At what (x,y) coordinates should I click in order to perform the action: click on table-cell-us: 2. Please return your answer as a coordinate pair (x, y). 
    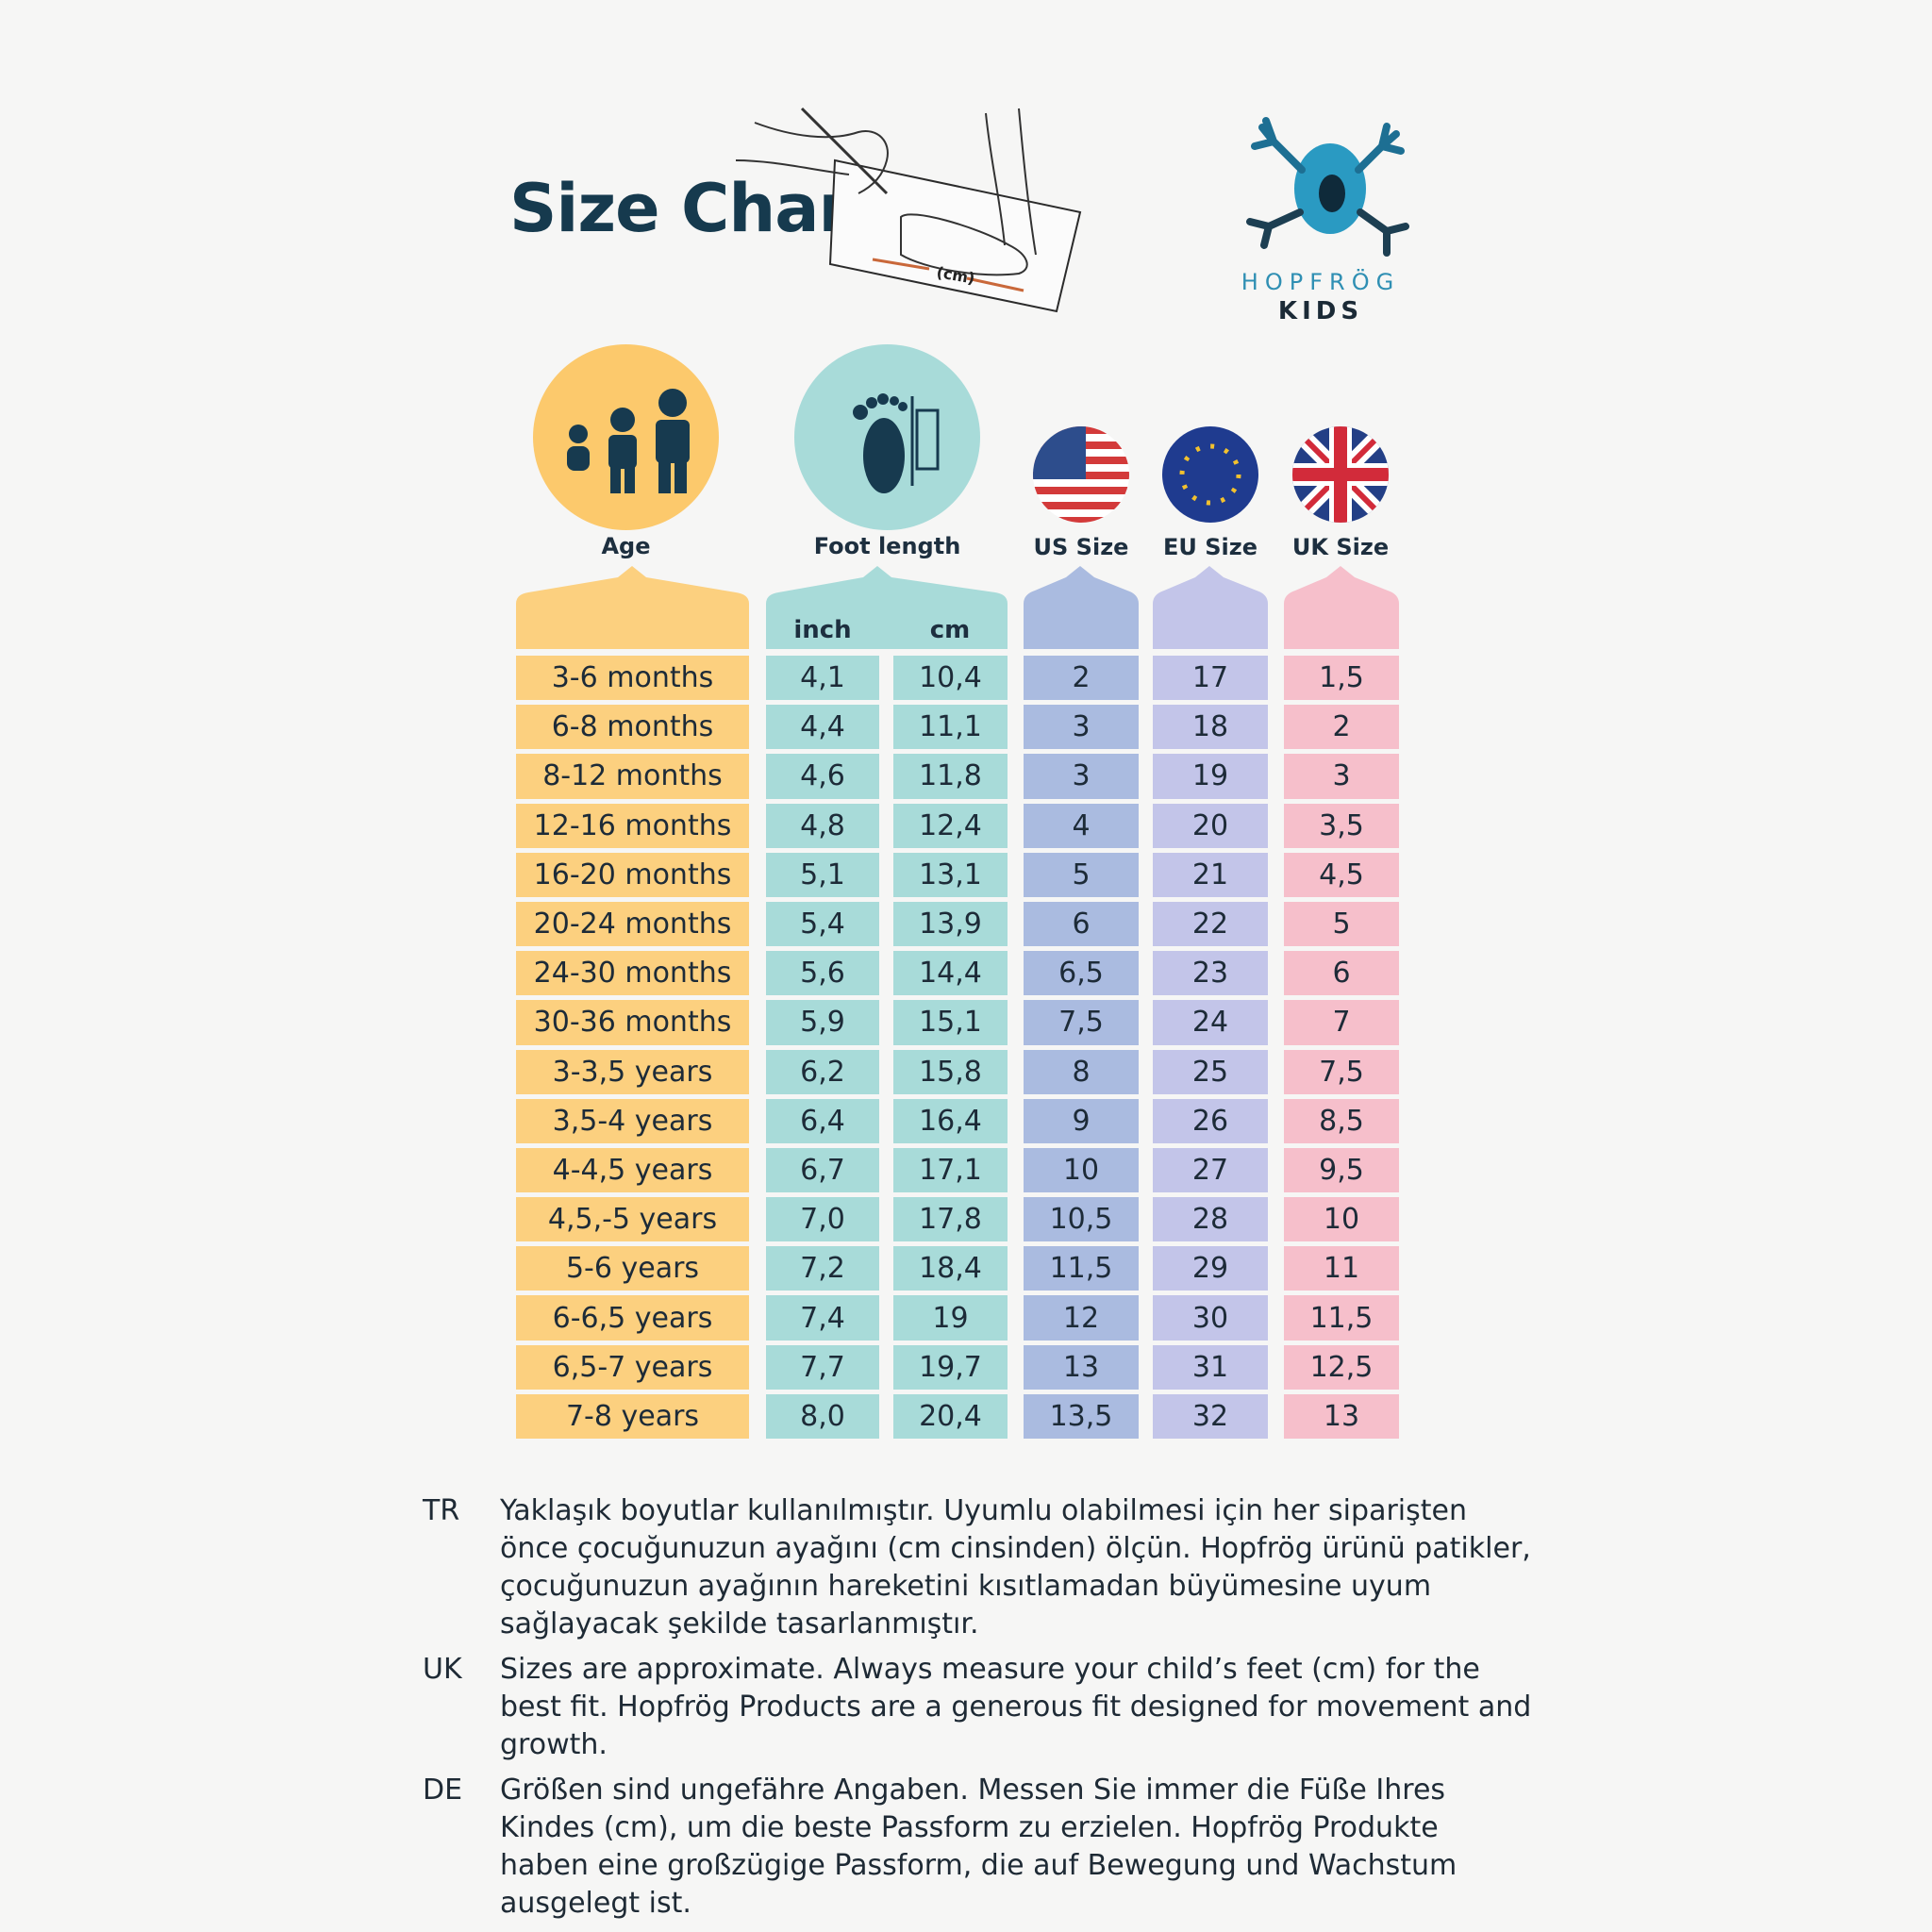
    Looking at the image, I should click on (1081, 678).